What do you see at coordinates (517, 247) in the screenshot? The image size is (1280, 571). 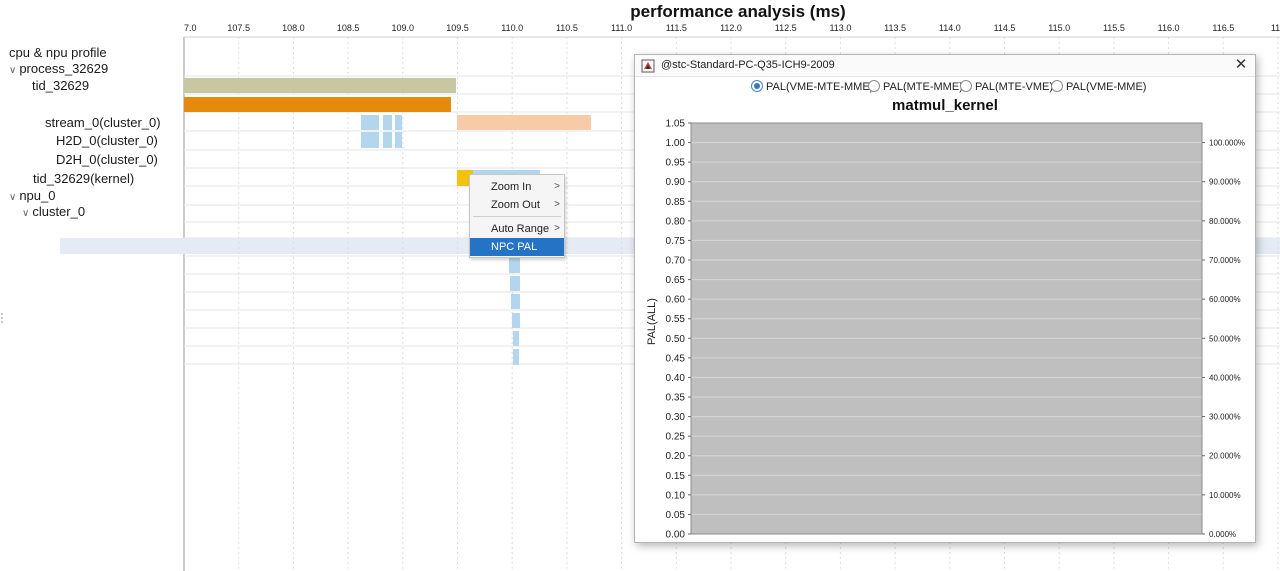 I see `menu-item-npc-pal: NPC PAL` at bounding box center [517, 247].